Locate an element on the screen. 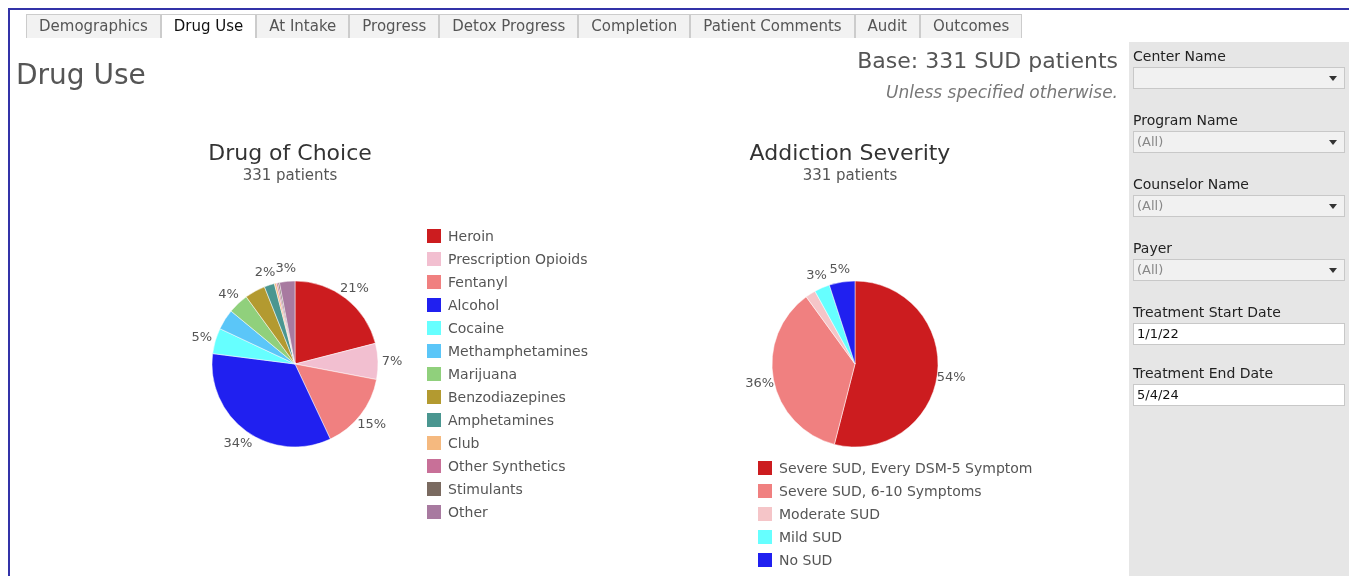 The height and width of the screenshot is (576, 1349). legend-label: Severe SUD, 6-10 Symptoms is located at coordinates (880, 491).